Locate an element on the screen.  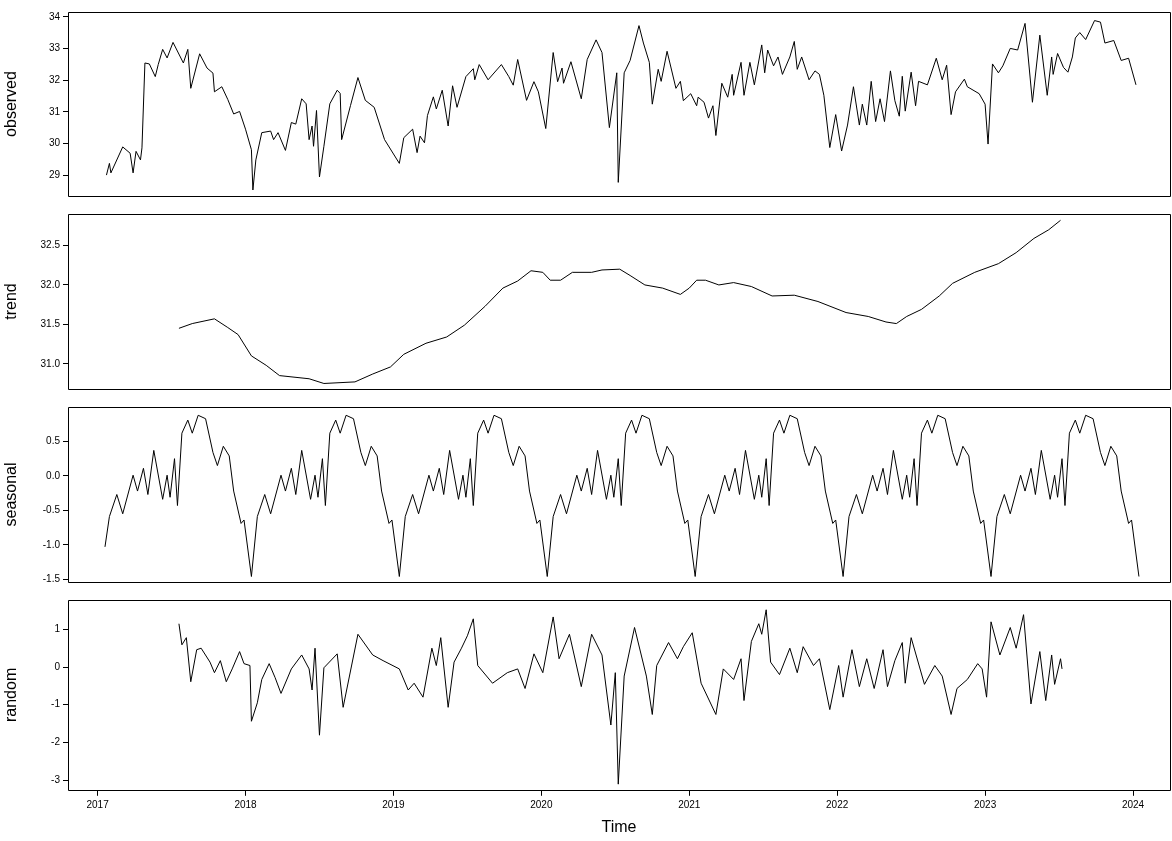
x-tick-label: 2023 is located at coordinates (985, 804).